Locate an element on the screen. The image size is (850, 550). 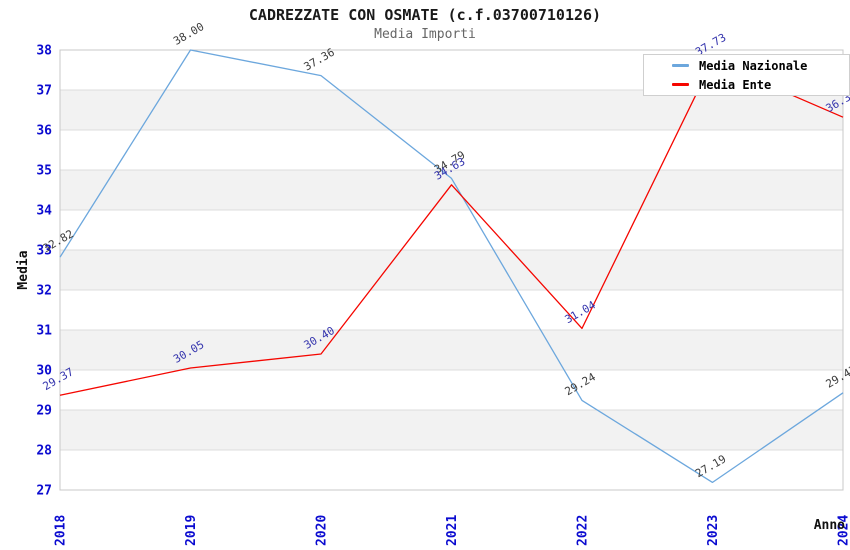
y-tick-label: 33 is located at coordinates (44, 251).